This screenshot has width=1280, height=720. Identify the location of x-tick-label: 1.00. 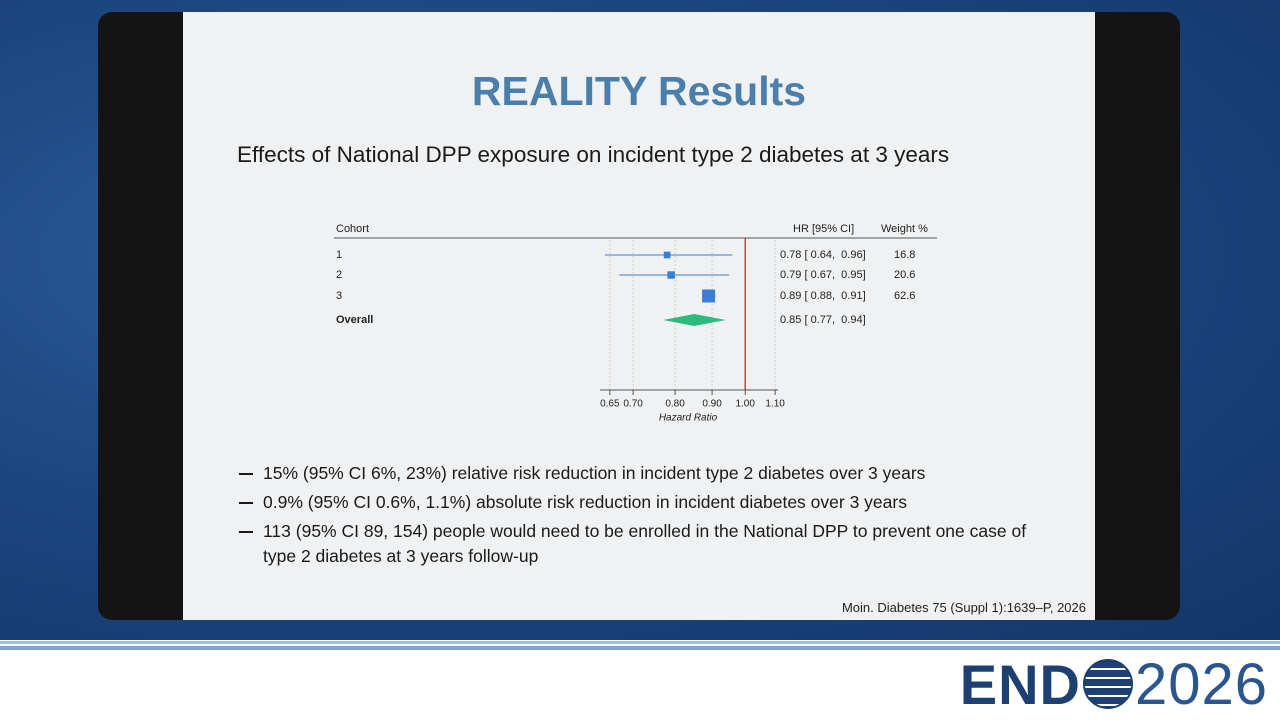
(745, 404).